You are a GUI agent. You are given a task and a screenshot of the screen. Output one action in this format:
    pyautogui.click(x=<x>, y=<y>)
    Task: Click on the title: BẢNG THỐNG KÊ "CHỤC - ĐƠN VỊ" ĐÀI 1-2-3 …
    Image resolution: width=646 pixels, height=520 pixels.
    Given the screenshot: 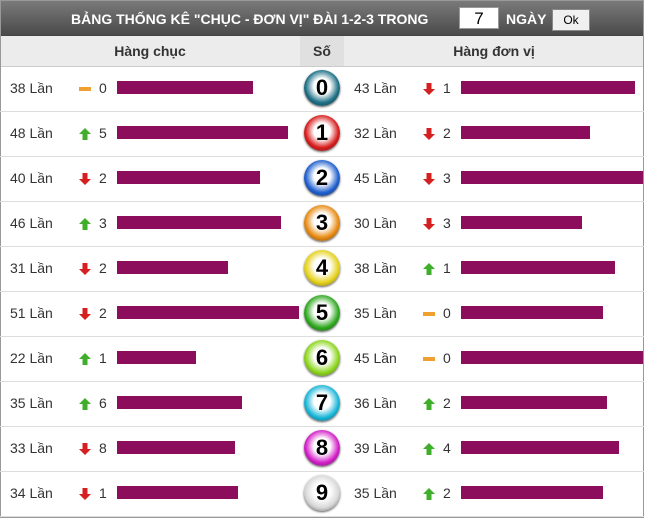 What is the action you would take?
    pyautogui.click(x=250, y=19)
    